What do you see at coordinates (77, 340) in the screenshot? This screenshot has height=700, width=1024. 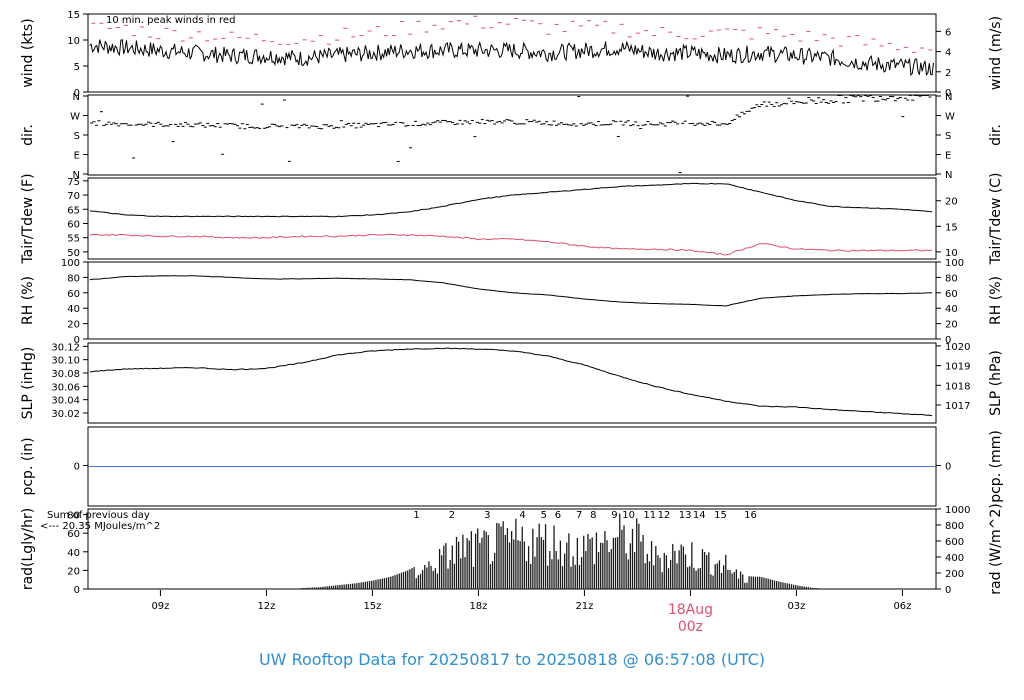 I see `humidity-left-tick-label: 0` at bounding box center [77, 340].